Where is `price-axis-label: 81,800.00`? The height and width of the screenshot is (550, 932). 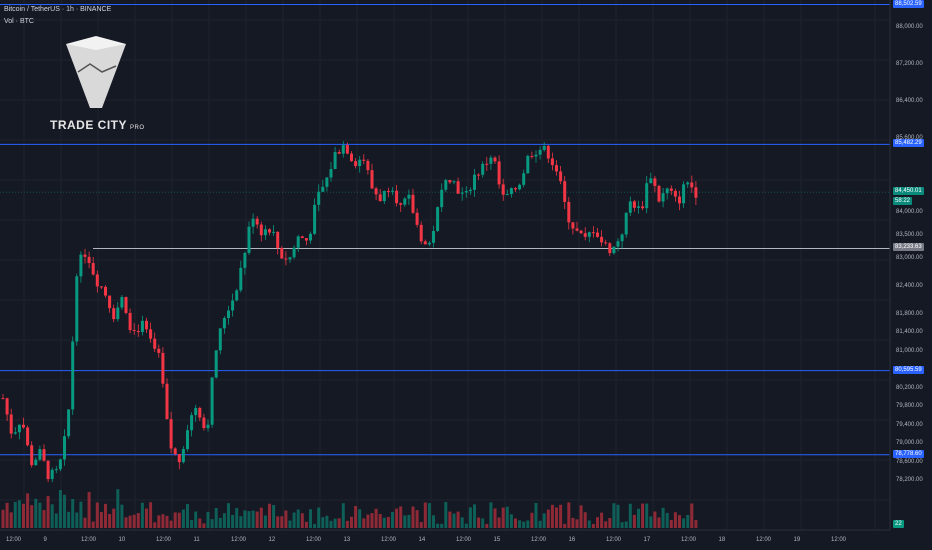
price-axis-label: 81,800.00 is located at coordinates (909, 313).